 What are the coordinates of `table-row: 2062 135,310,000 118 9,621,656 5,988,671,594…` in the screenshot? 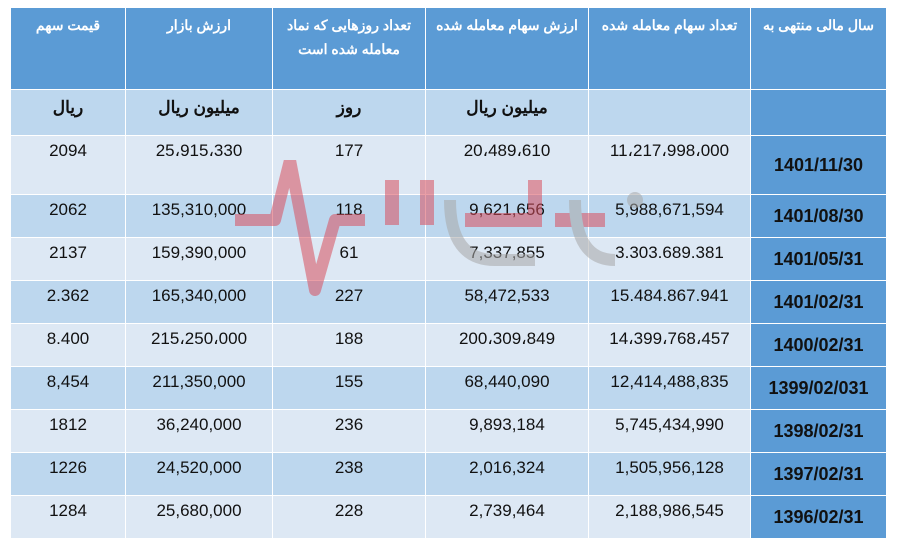 It's located at (448, 216).